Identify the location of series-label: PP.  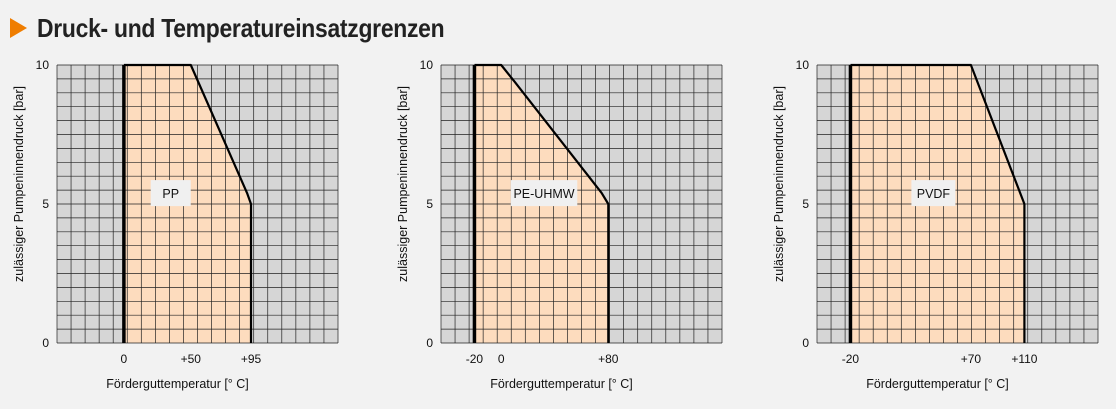
(170, 194).